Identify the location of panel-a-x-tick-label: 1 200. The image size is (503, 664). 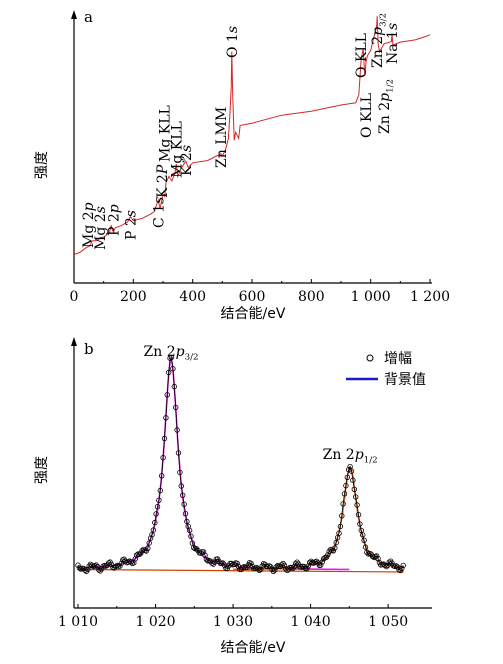
(430, 297).